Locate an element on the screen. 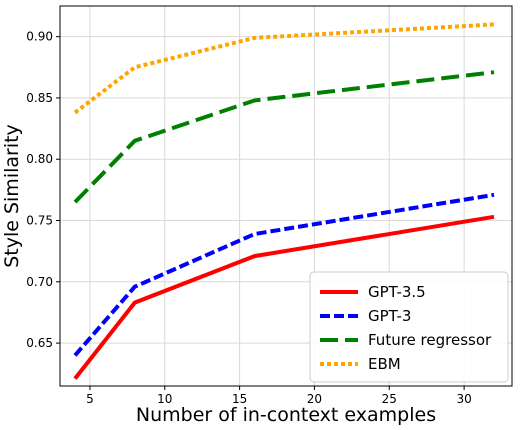 The image size is (522, 430). x-tick-label: 20 is located at coordinates (314, 399).